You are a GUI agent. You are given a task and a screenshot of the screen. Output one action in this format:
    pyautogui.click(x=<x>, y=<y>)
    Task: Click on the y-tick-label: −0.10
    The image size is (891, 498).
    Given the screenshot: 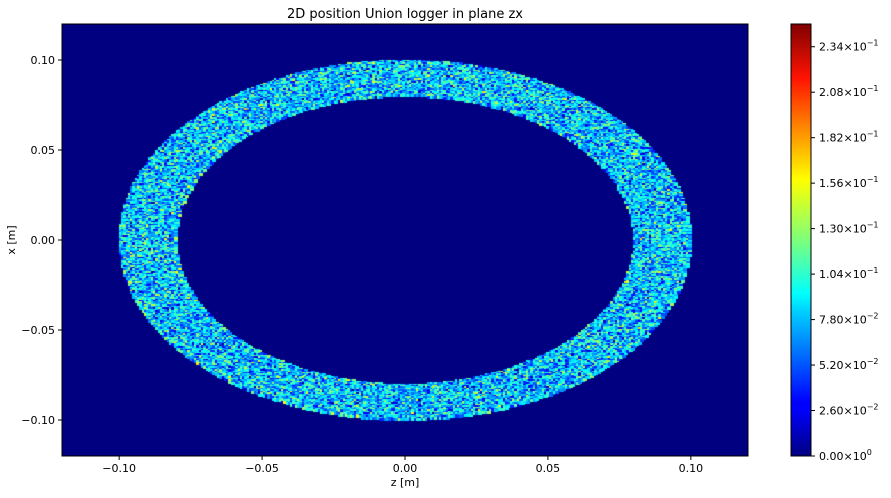 What is the action you would take?
    pyautogui.click(x=38, y=420)
    